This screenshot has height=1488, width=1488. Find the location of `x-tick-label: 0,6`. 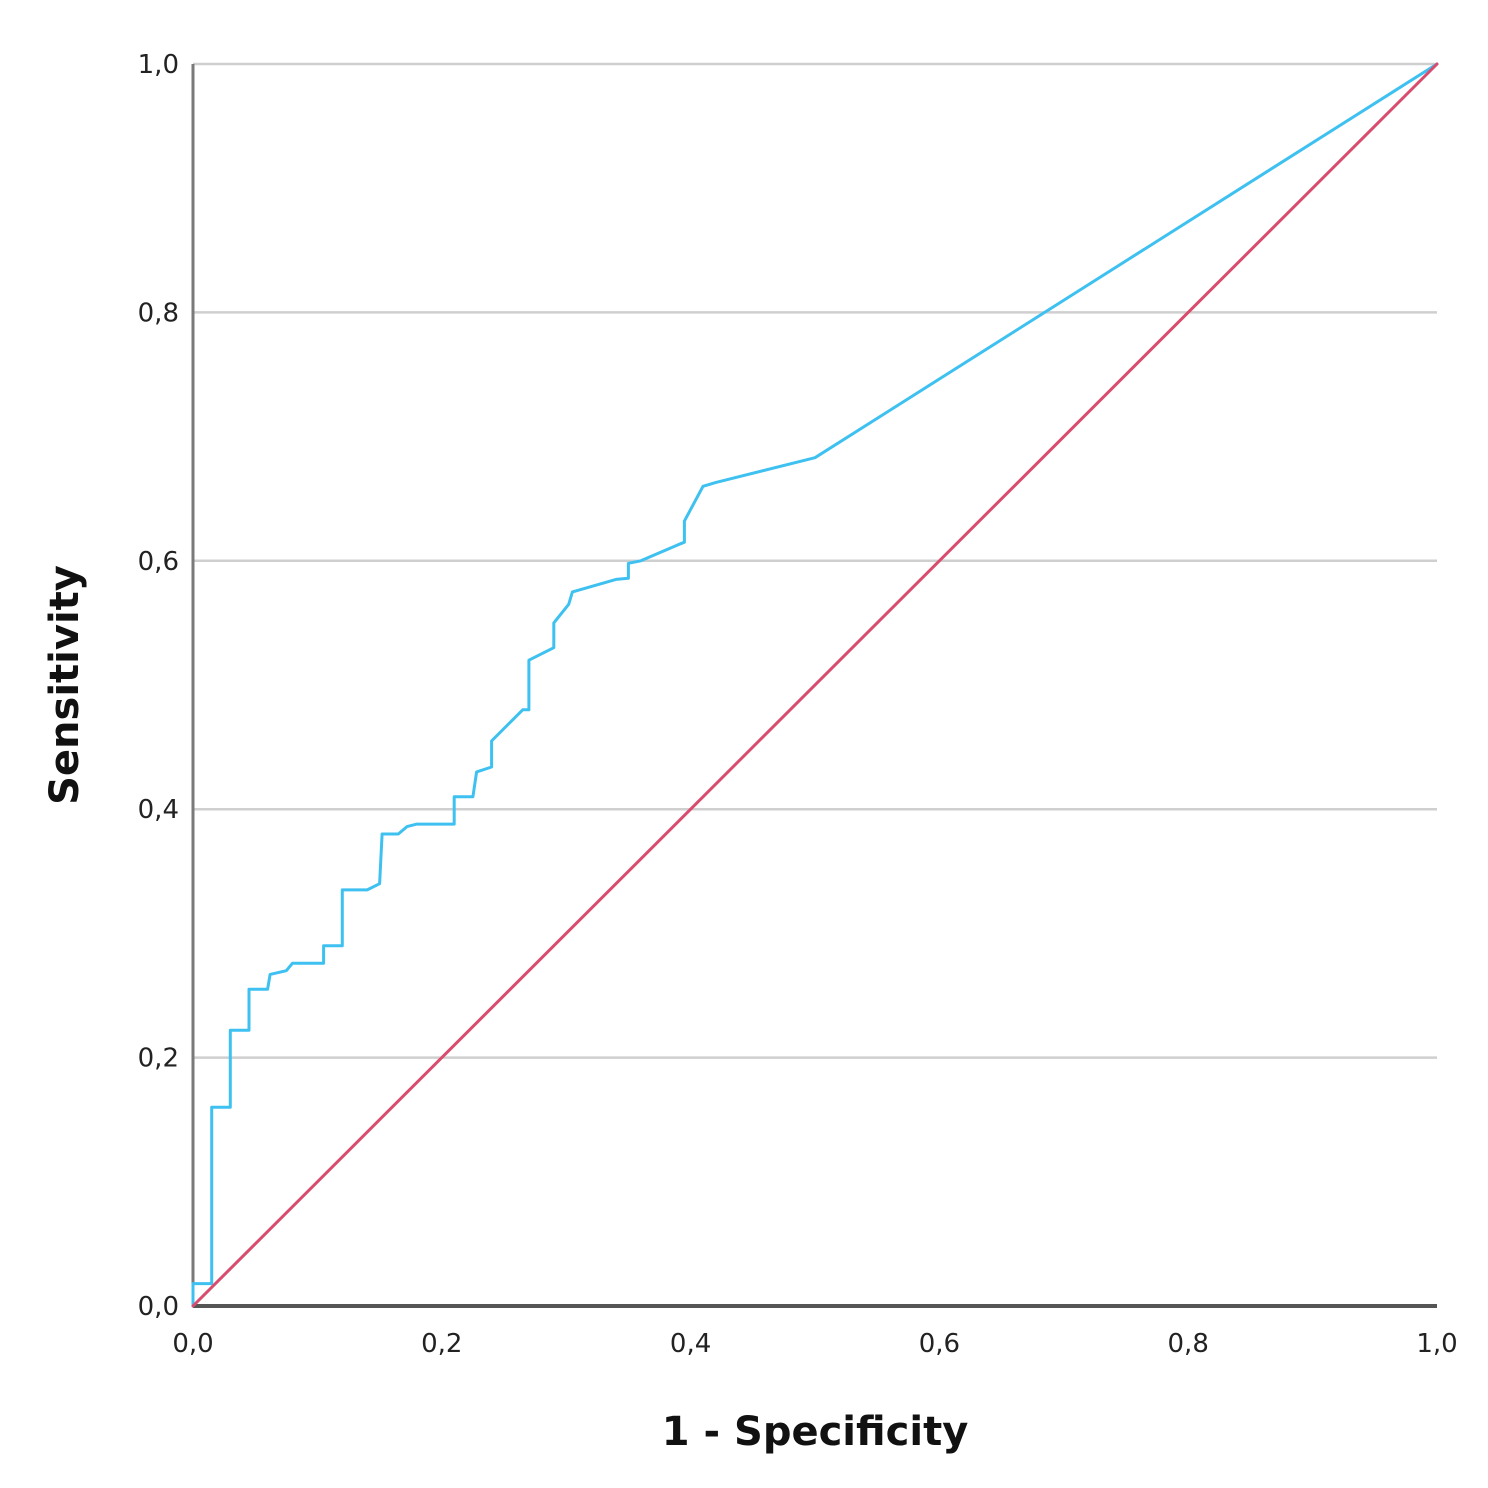

x-tick-label: 0,6 is located at coordinates (939, 1344).